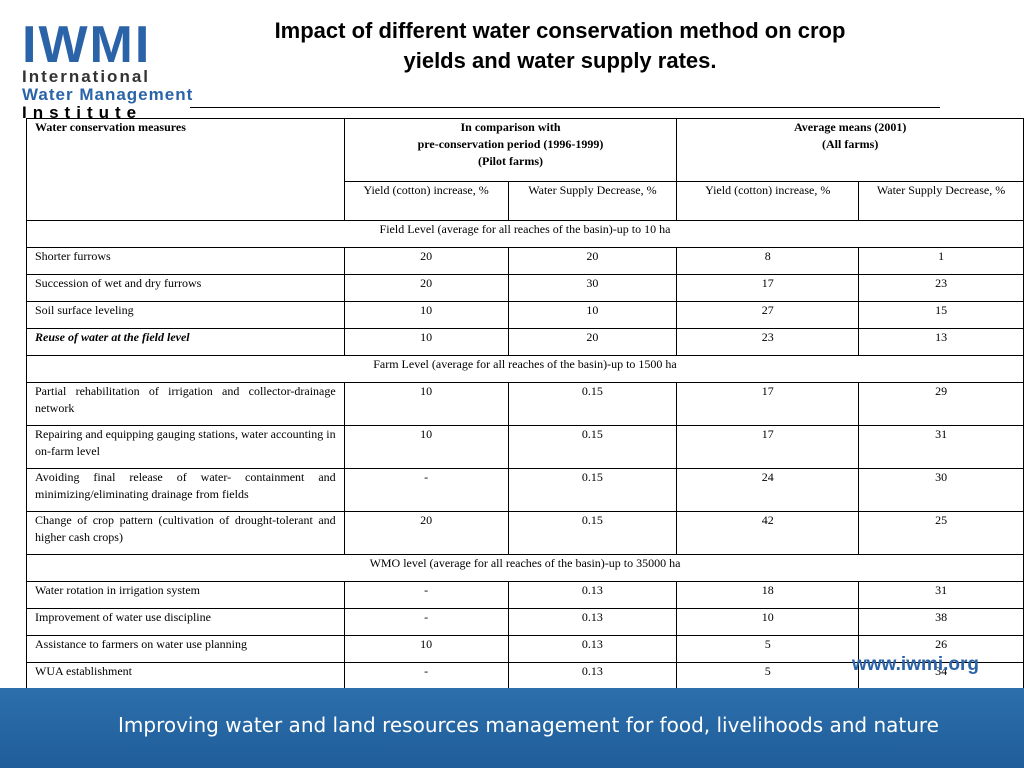  Describe the element at coordinates (916, 664) in the screenshot. I see `website-link: www.iwmi.org` at that location.